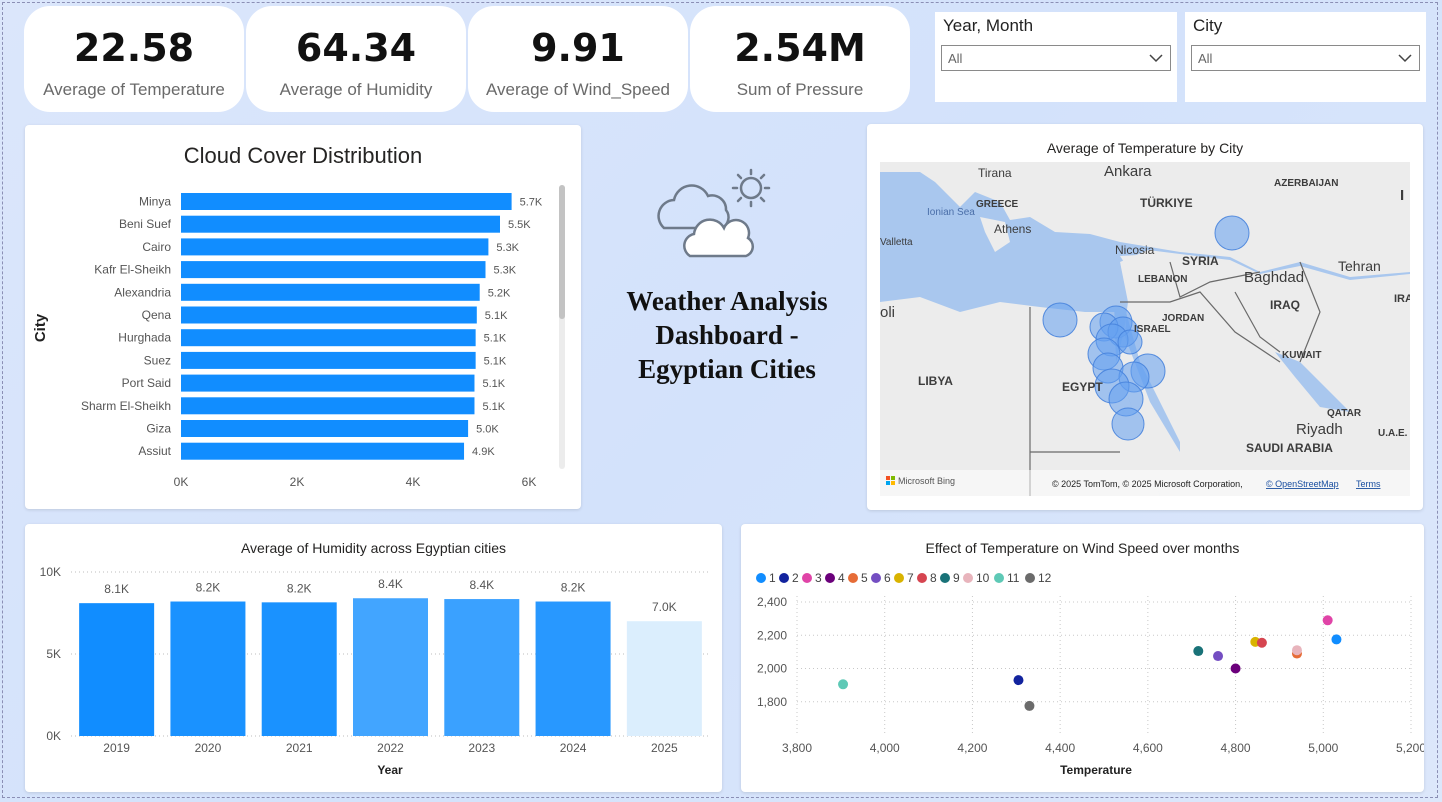  Describe the element at coordinates (887, 312) in the screenshot. I see `map-label: oli` at that location.